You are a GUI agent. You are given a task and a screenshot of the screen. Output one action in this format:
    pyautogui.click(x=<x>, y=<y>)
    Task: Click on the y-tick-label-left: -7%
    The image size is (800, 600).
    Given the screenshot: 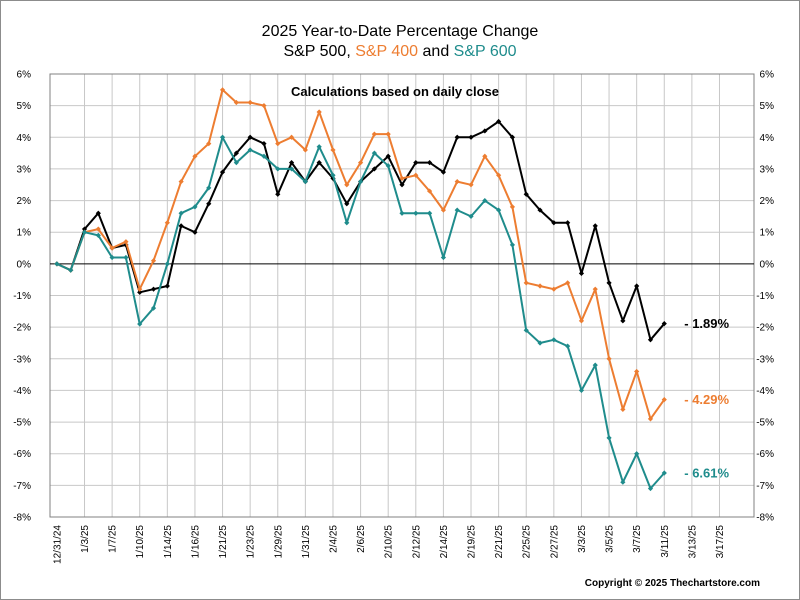 What is the action you would take?
    pyautogui.click(x=22, y=486)
    